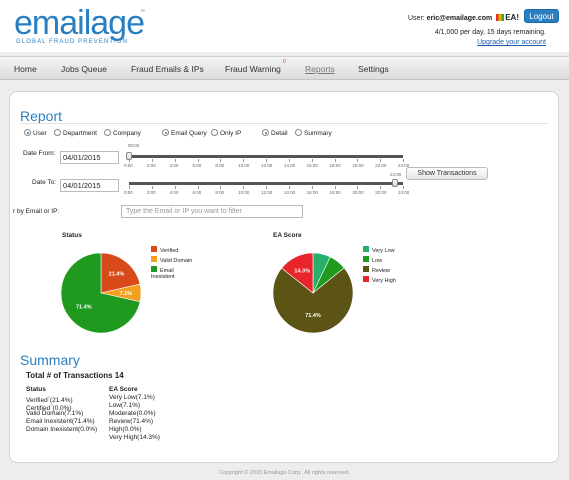 The height and width of the screenshot is (480, 569). Describe the element at coordinates (44, 182) in the screenshot. I see `date-to-label: Date To:` at that location.